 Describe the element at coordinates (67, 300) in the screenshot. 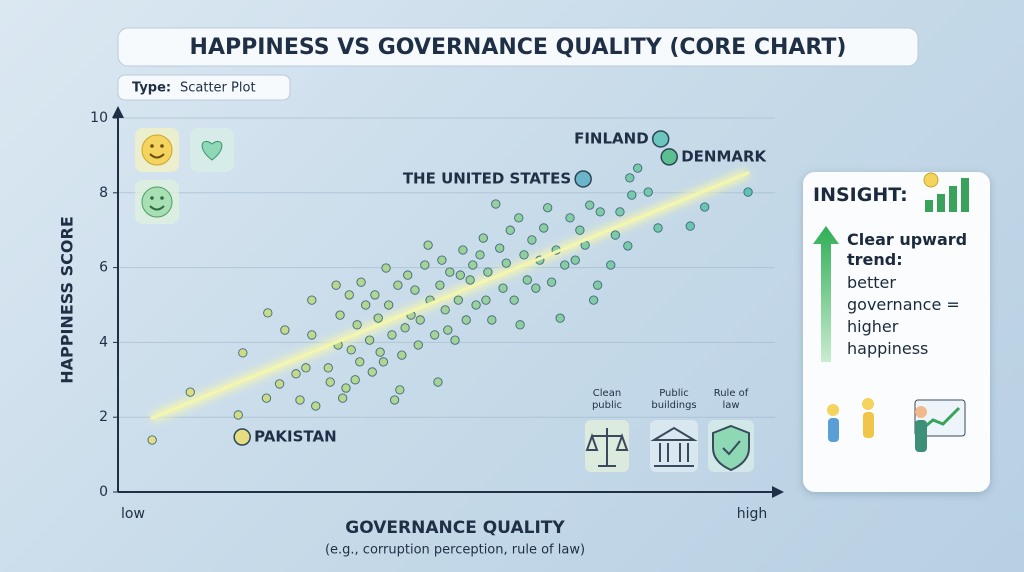

I see `y-axis-title: HAPPINESS SCORE` at that location.